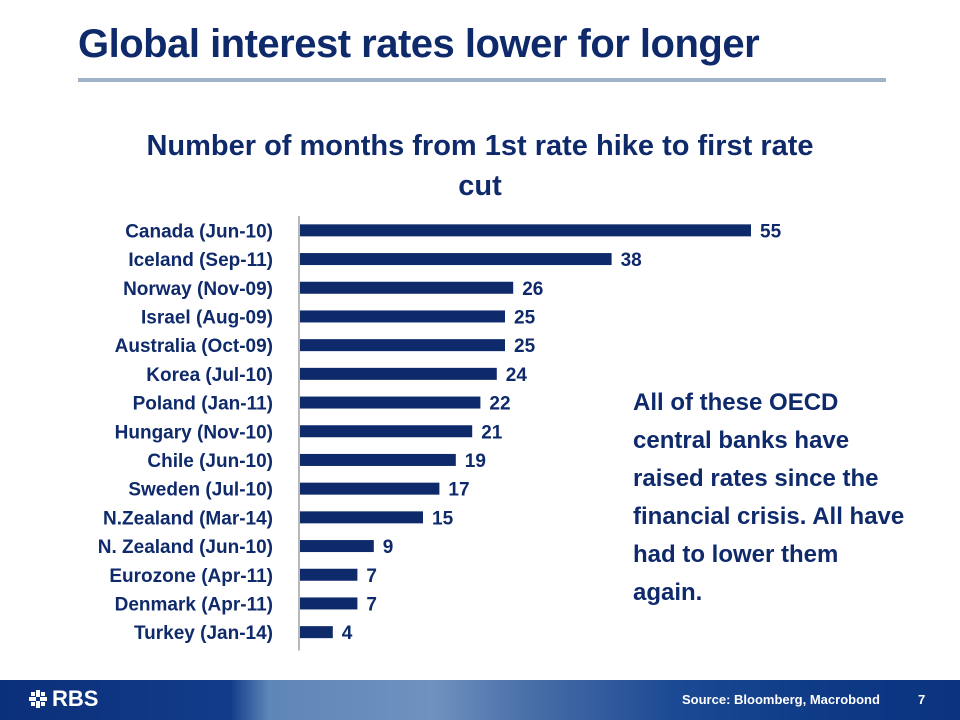  I want to click on rbs-daisy-icon, so click(38, 699).